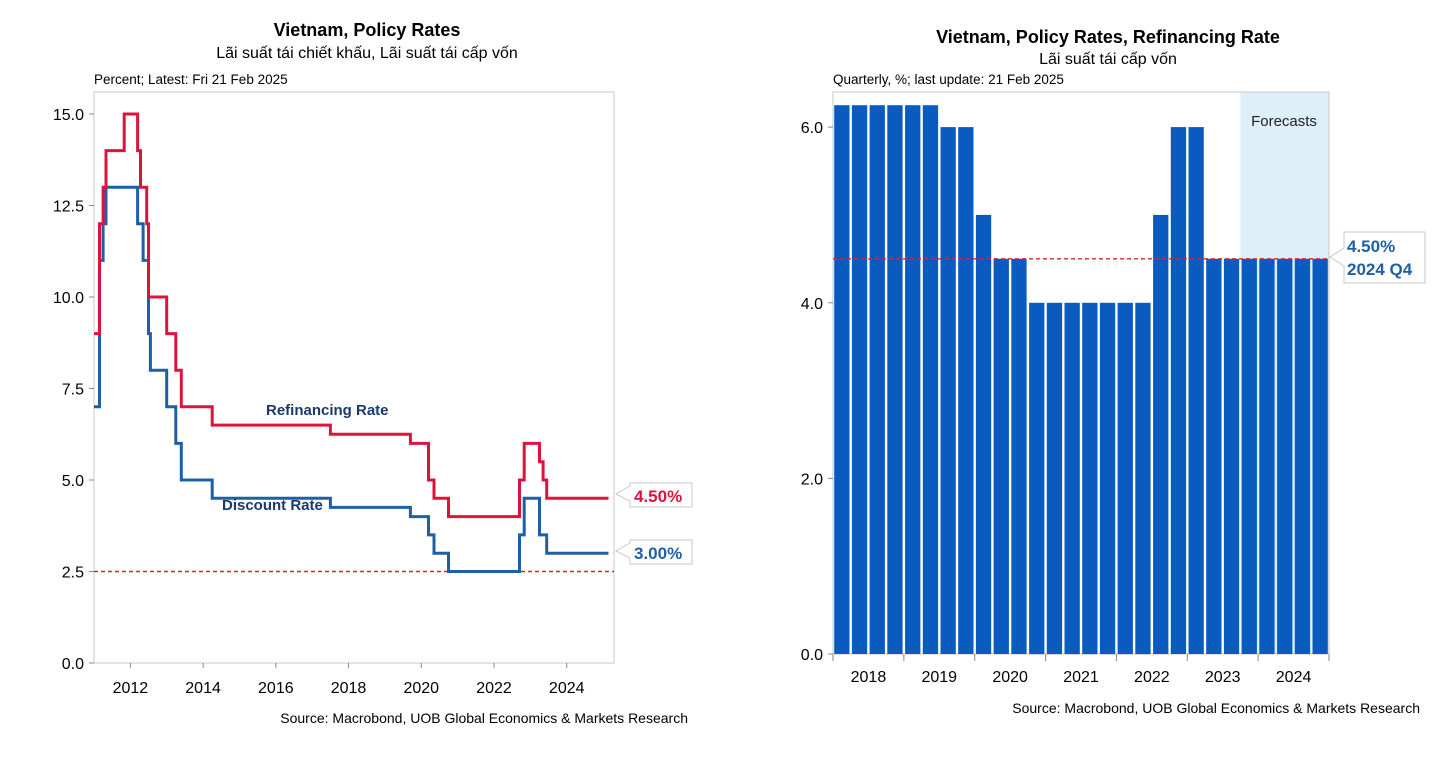  I want to click on discount-value-callout: 3.00%, so click(653, 552).